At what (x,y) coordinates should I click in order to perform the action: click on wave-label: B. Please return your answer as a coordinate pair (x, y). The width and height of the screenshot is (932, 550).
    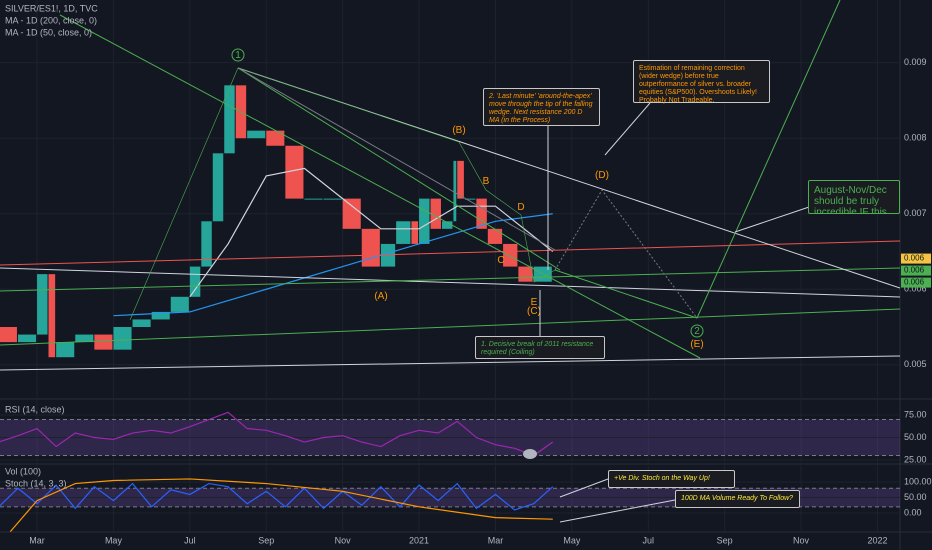
    Looking at the image, I should click on (486, 181).